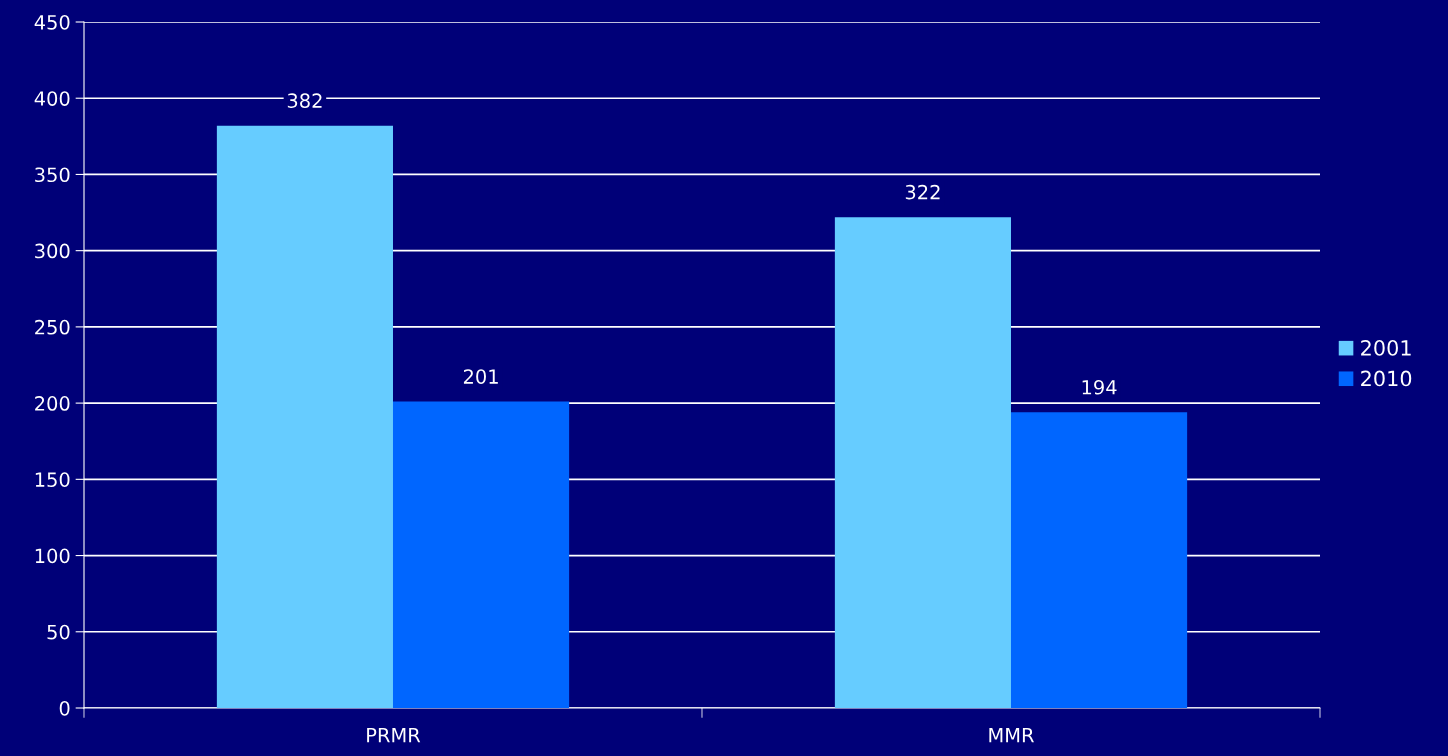 The width and height of the screenshot is (1448, 756). I want to click on x-tick-label: MMR, so click(1011, 735).